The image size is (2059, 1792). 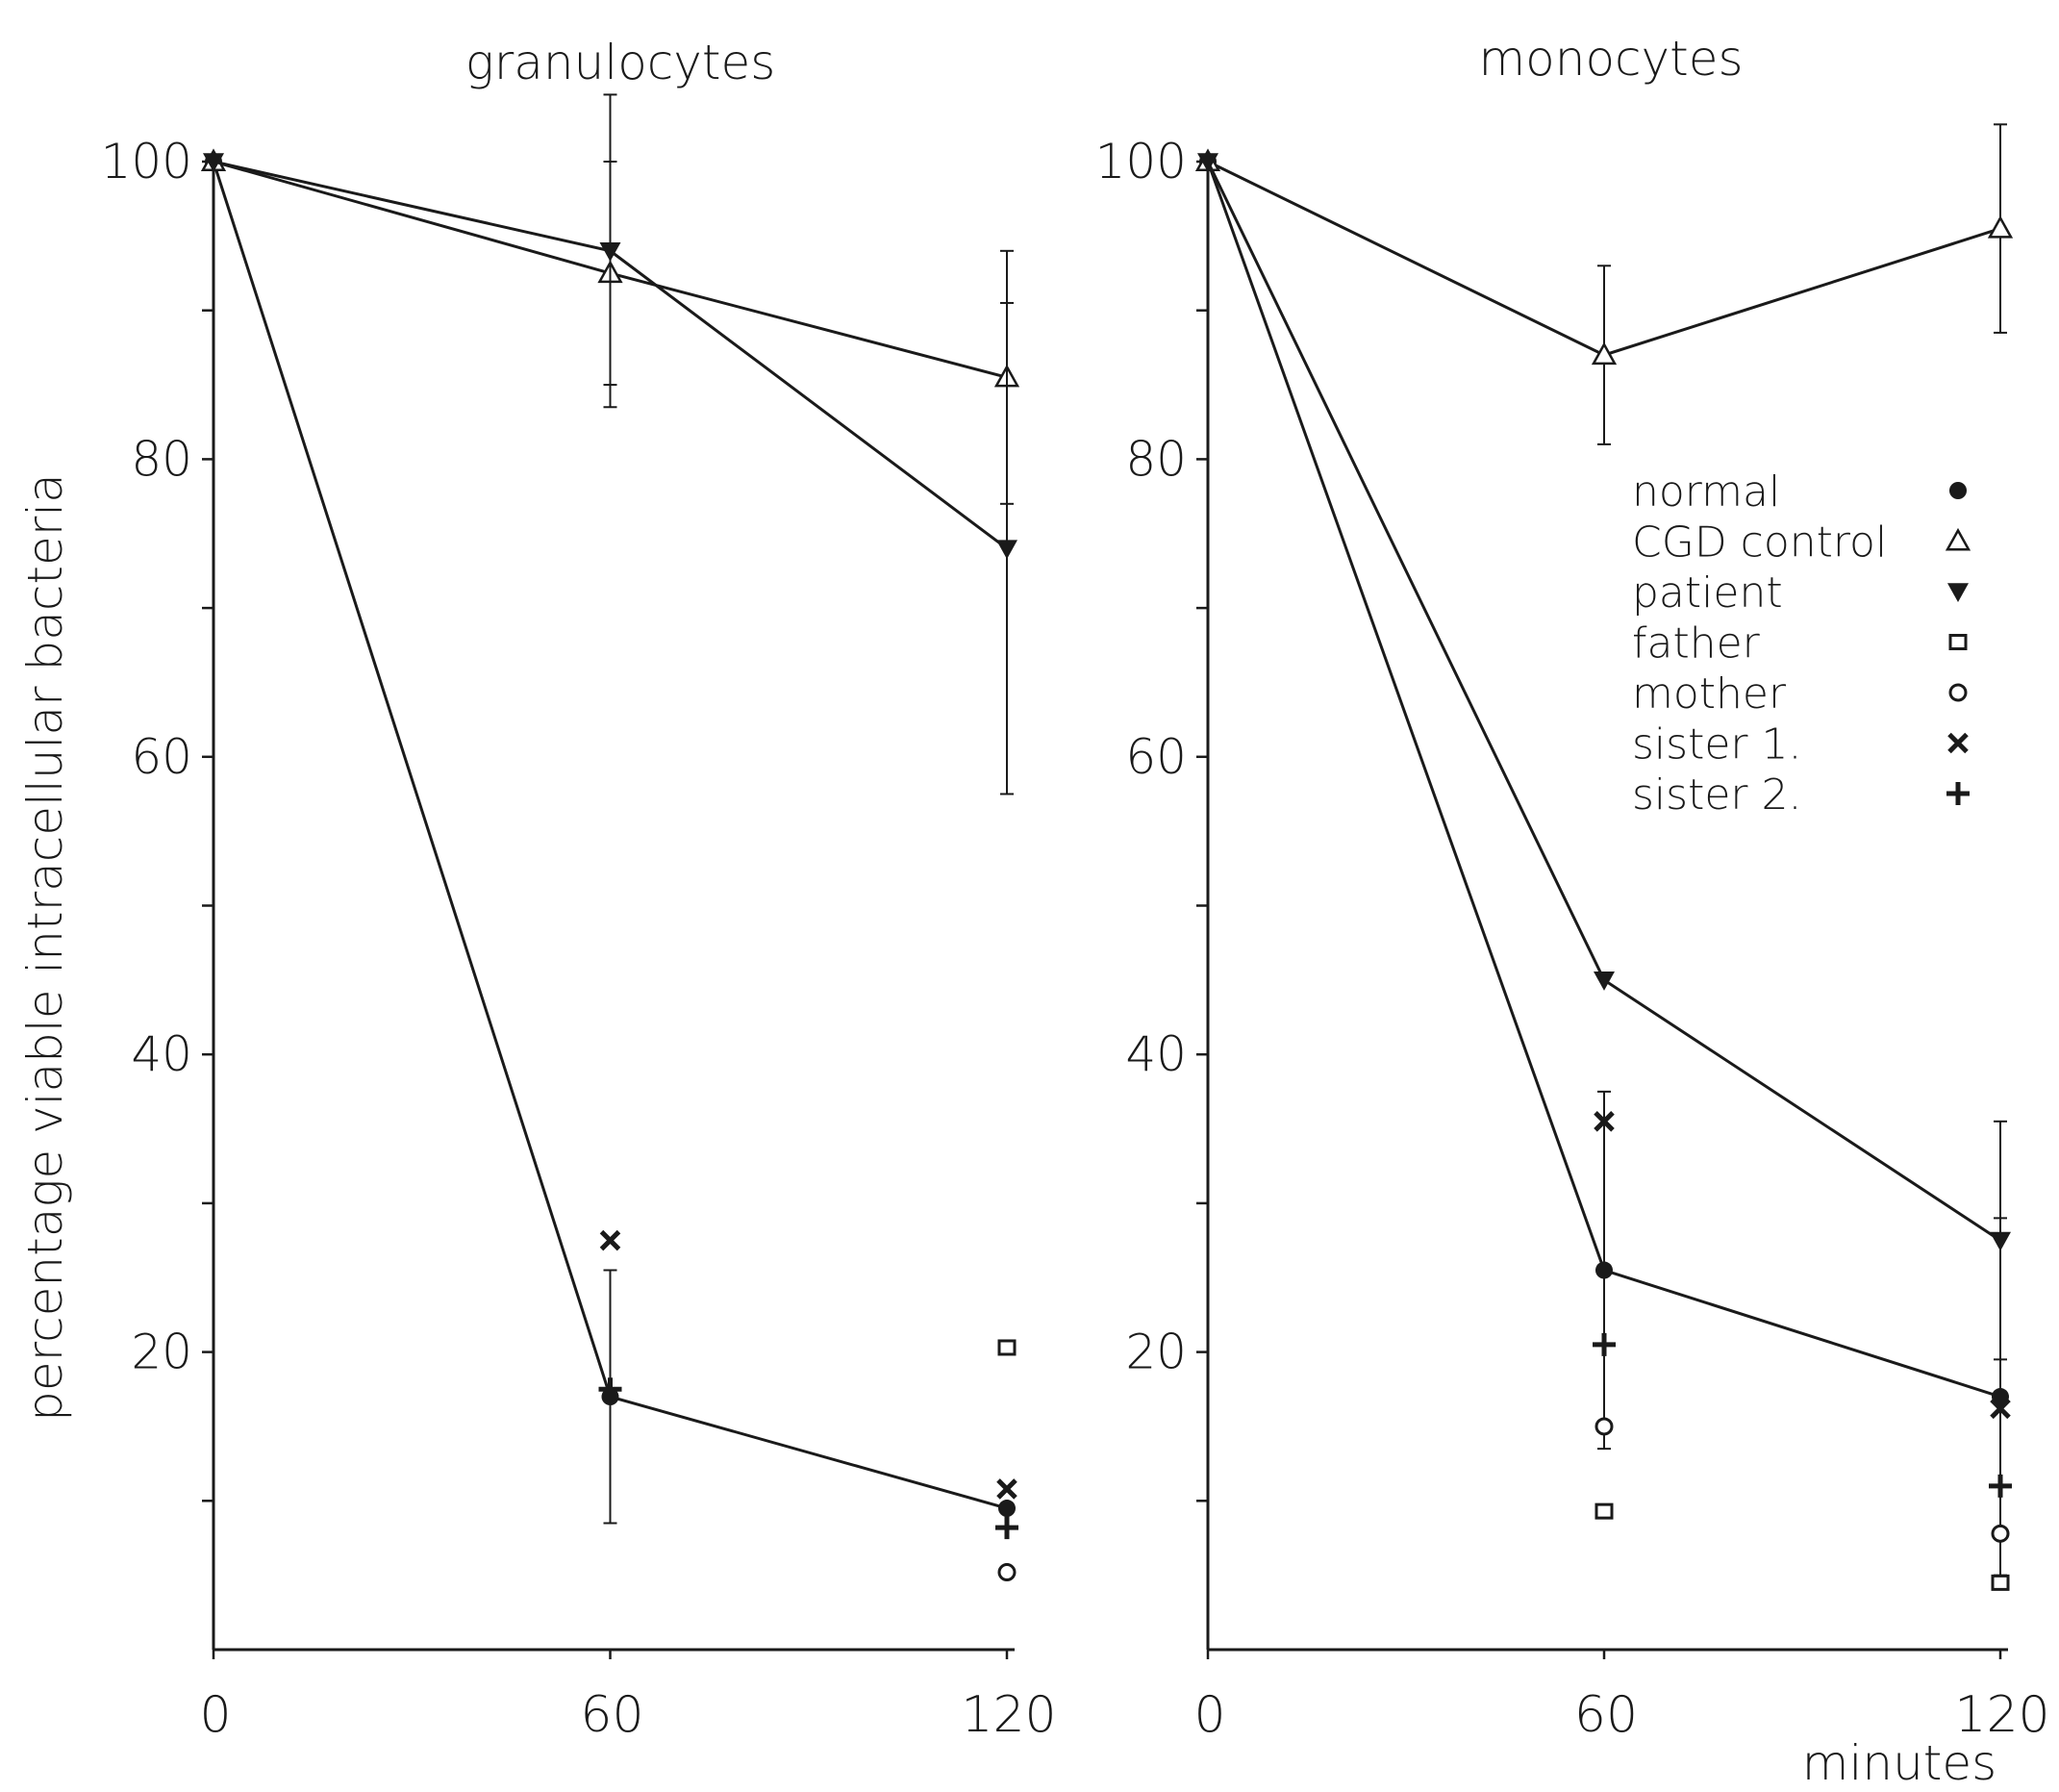 What do you see at coordinates (1709, 694) in the screenshot?
I see `legend-label-mother: mother` at bounding box center [1709, 694].